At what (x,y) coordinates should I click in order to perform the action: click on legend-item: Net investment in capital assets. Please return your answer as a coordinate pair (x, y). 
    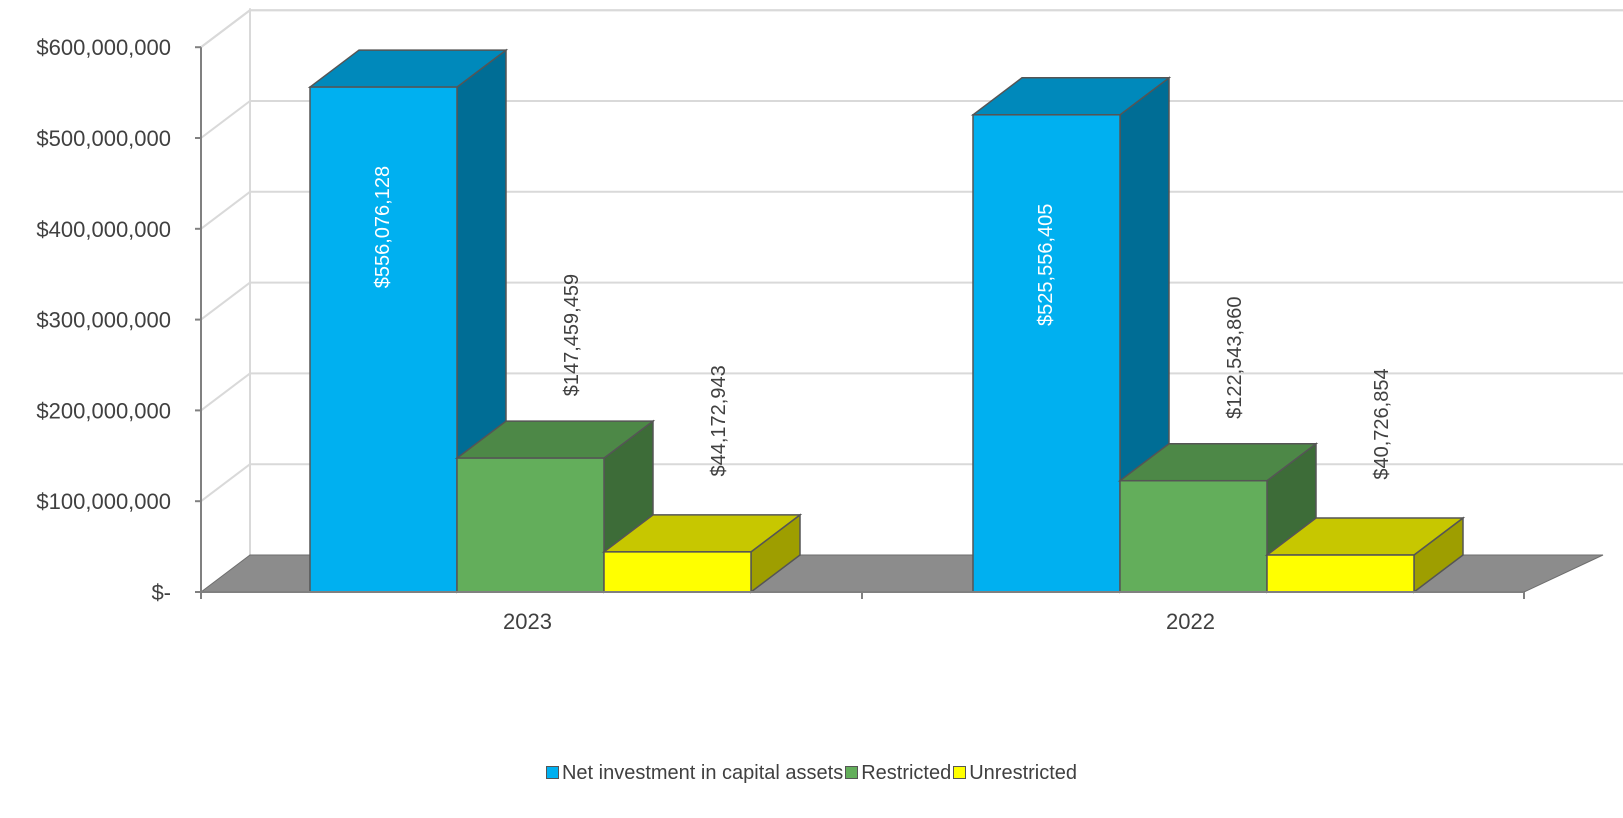
    Looking at the image, I should click on (694, 773).